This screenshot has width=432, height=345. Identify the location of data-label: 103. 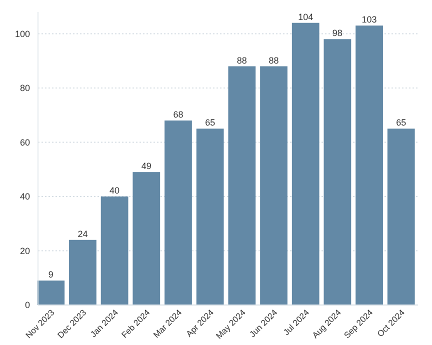
(369, 19).